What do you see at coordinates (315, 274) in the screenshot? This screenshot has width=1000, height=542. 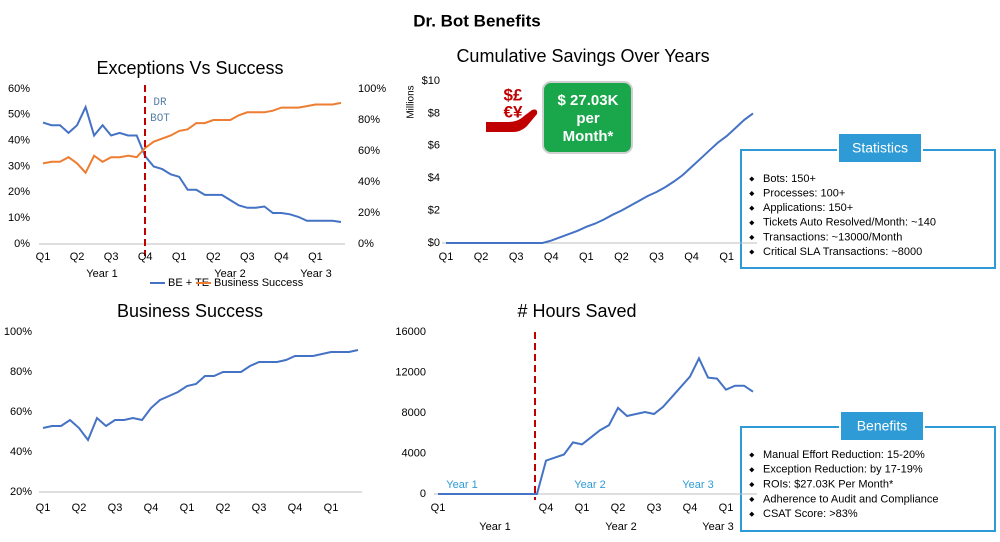 I see `year-label: Year 3` at bounding box center [315, 274].